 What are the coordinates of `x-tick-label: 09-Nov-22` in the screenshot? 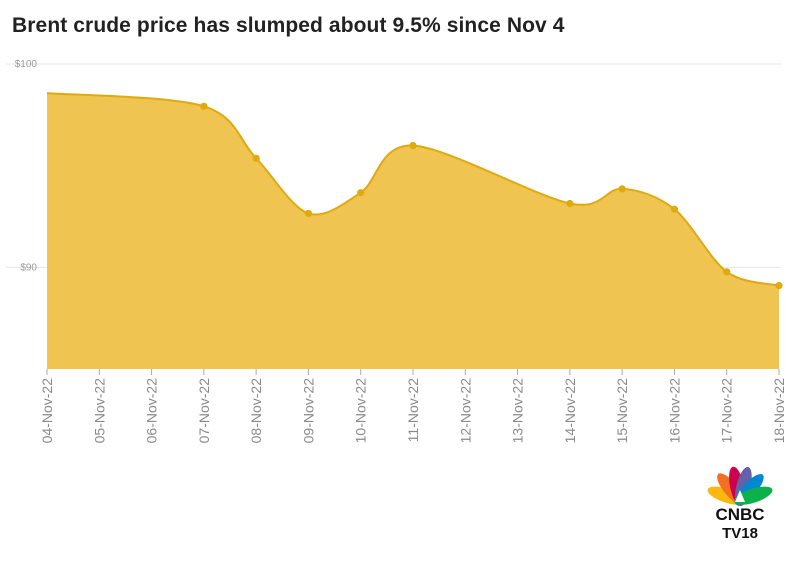 It's located at (308, 411).